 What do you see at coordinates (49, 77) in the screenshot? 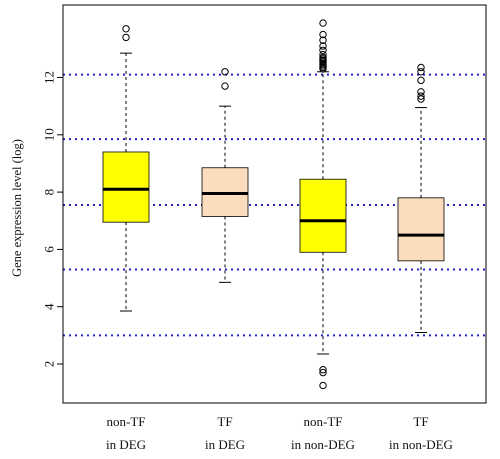
I see `y-tick-label: 12` at bounding box center [49, 77].